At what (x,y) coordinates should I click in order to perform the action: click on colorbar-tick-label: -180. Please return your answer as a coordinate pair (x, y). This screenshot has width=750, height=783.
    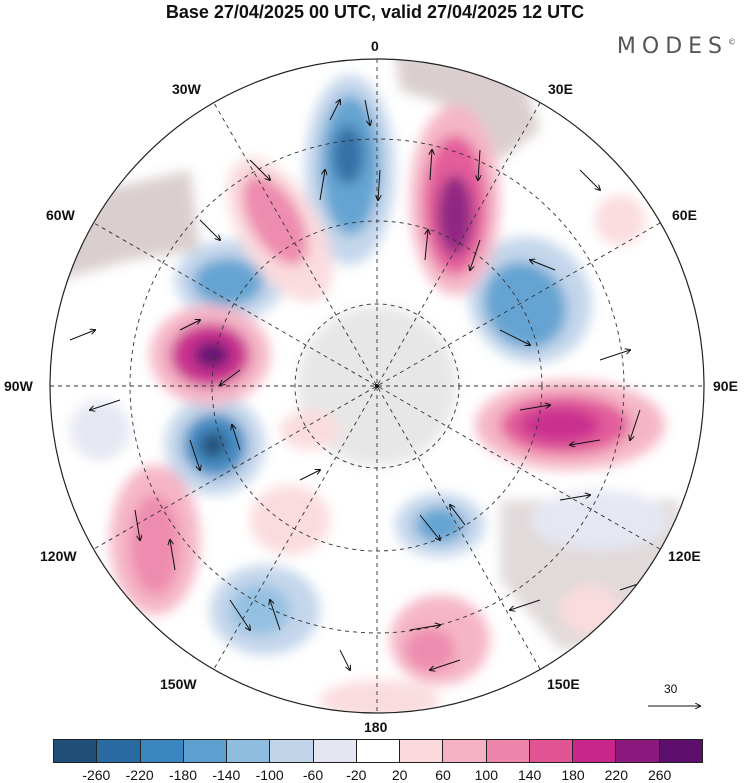
    Looking at the image, I should click on (183, 775).